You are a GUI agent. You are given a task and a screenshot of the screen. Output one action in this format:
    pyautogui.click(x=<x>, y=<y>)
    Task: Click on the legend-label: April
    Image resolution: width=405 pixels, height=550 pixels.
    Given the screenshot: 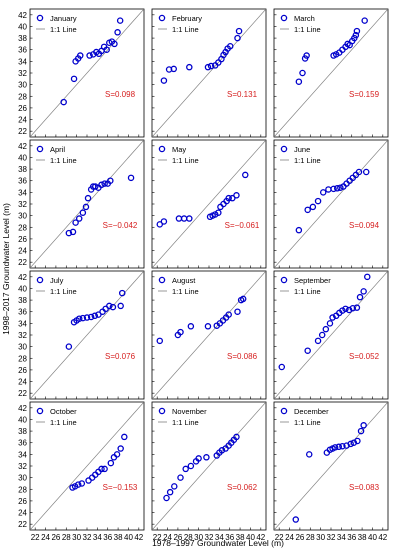 What is the action you would take?
    pyautogui.click(x=57, y=149)
    